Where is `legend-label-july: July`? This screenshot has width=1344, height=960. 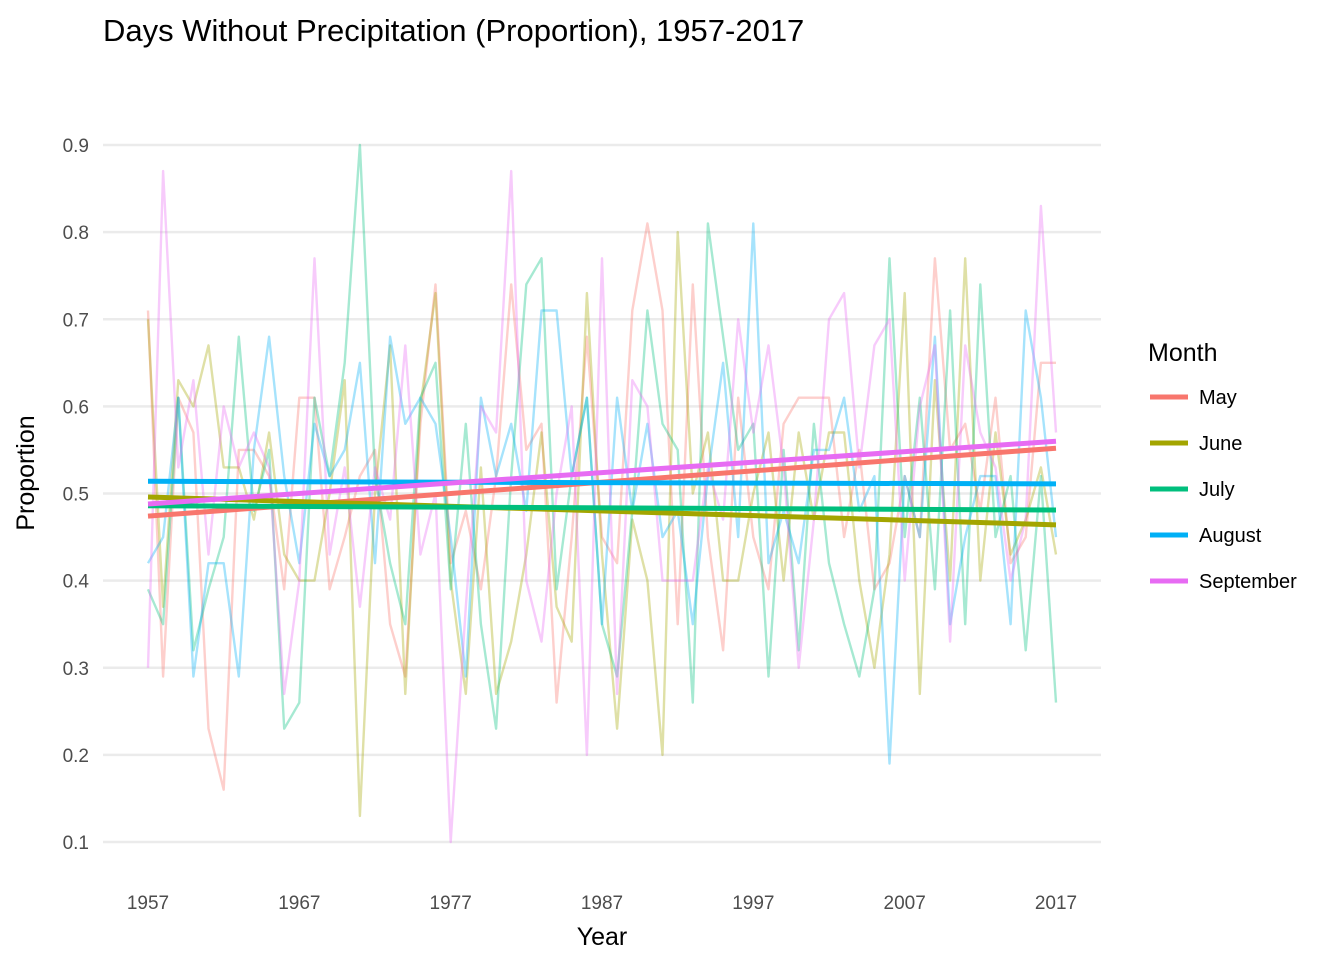
legend-label-july: July is located at coordinates (1217, 490).